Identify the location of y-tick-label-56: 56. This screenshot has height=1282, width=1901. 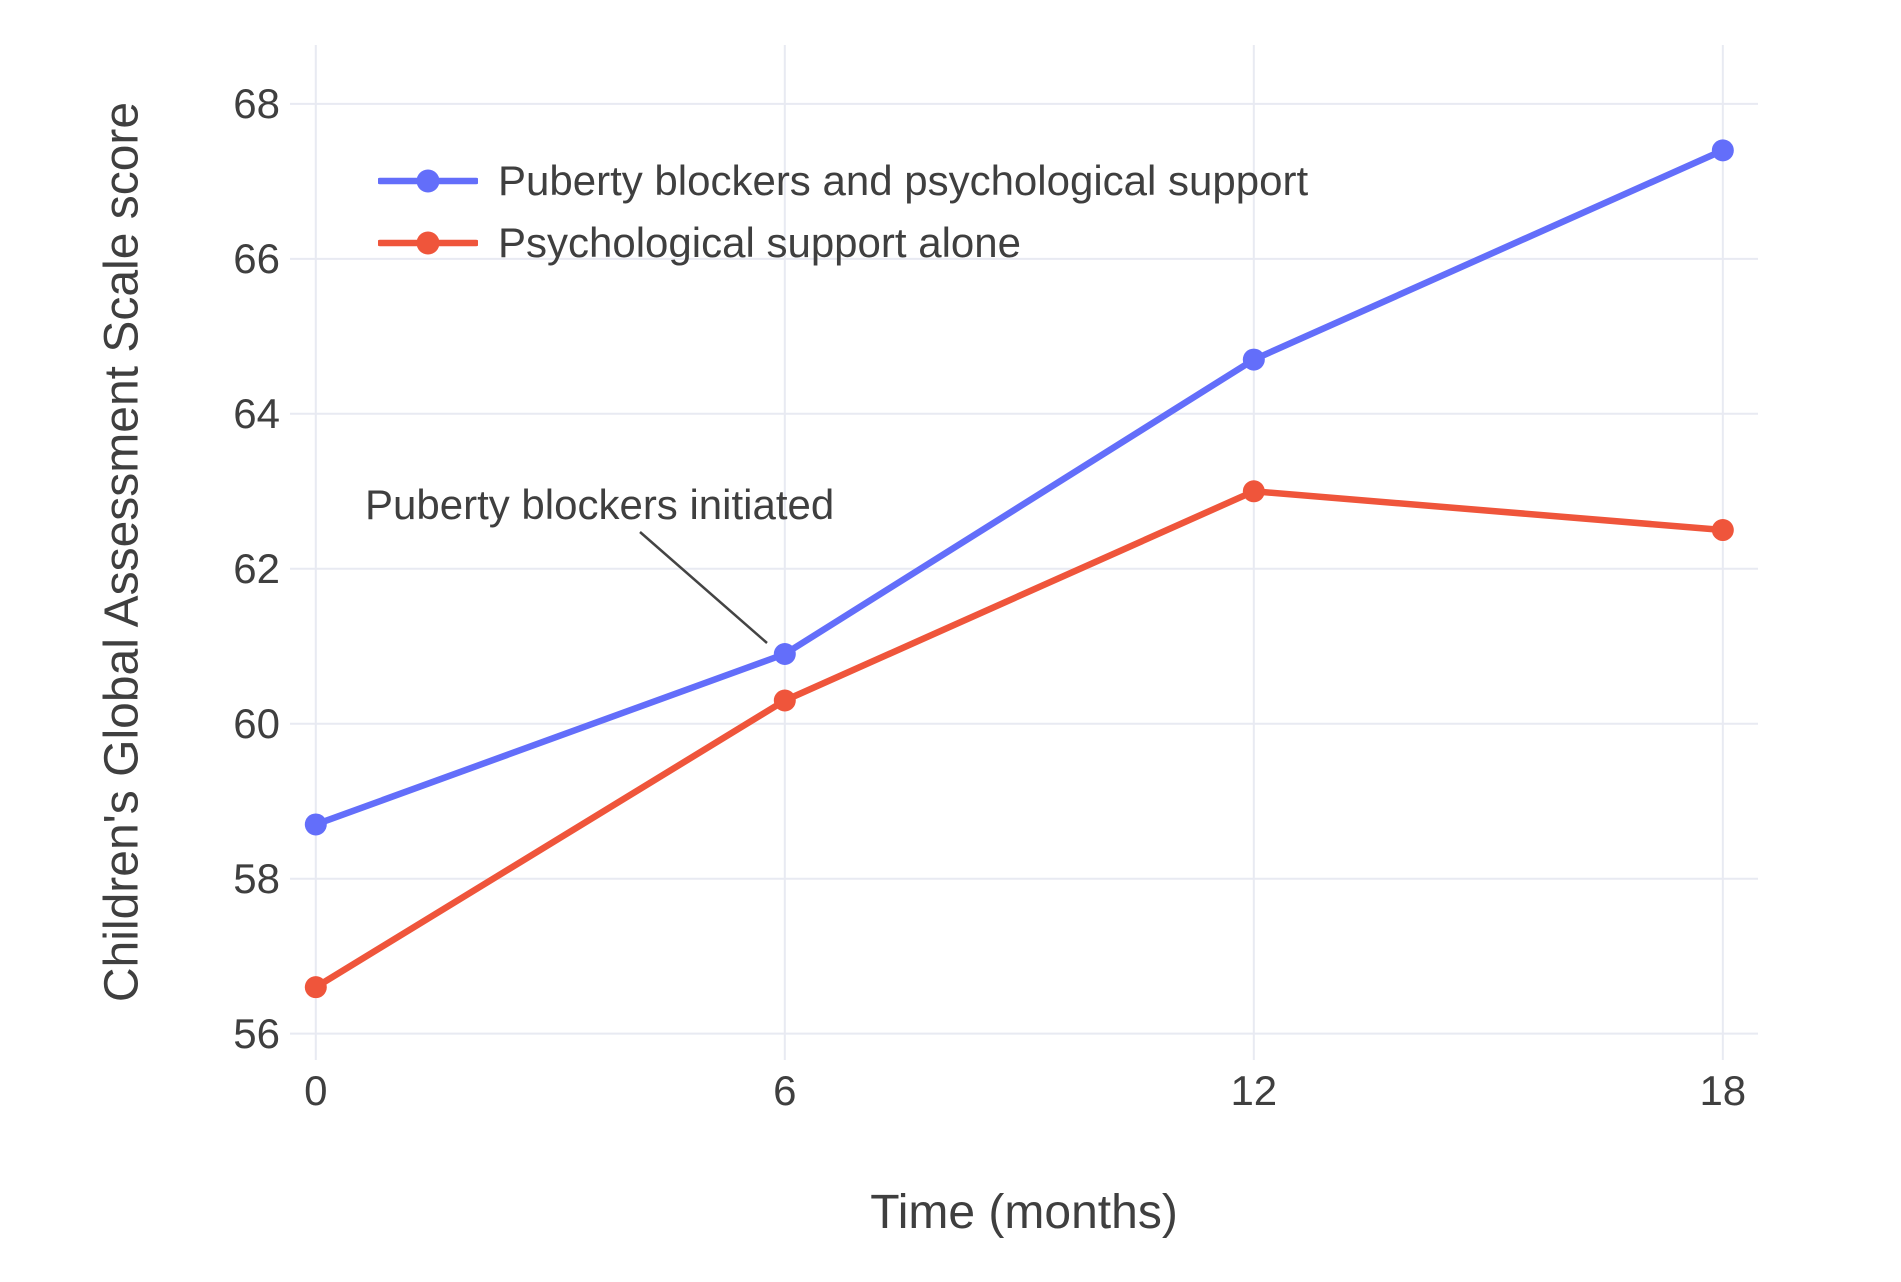
(256, 1033).